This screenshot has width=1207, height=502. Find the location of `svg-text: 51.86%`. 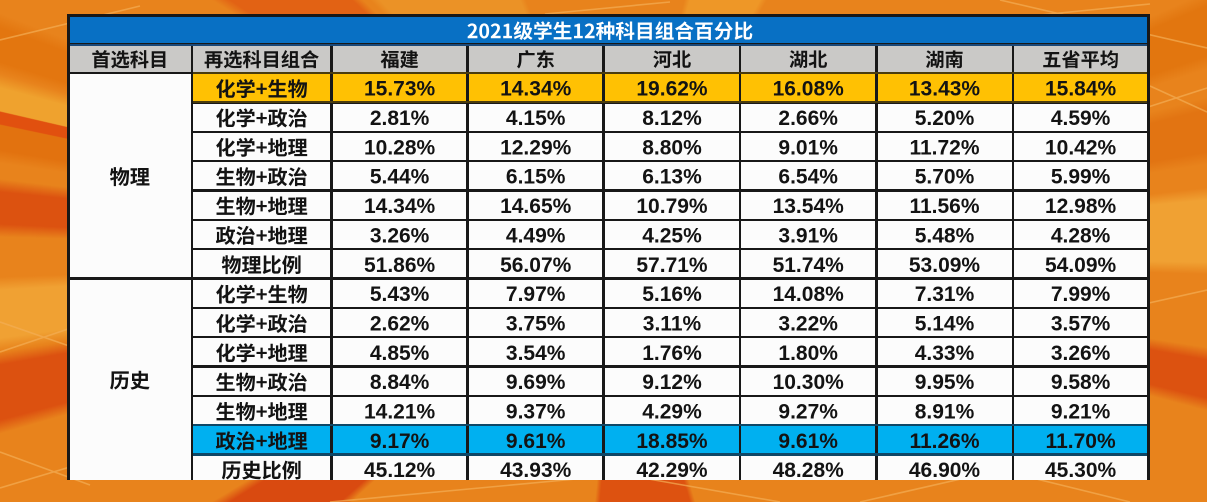

svg-text: 51.86% is located at coordinates (400, 265).